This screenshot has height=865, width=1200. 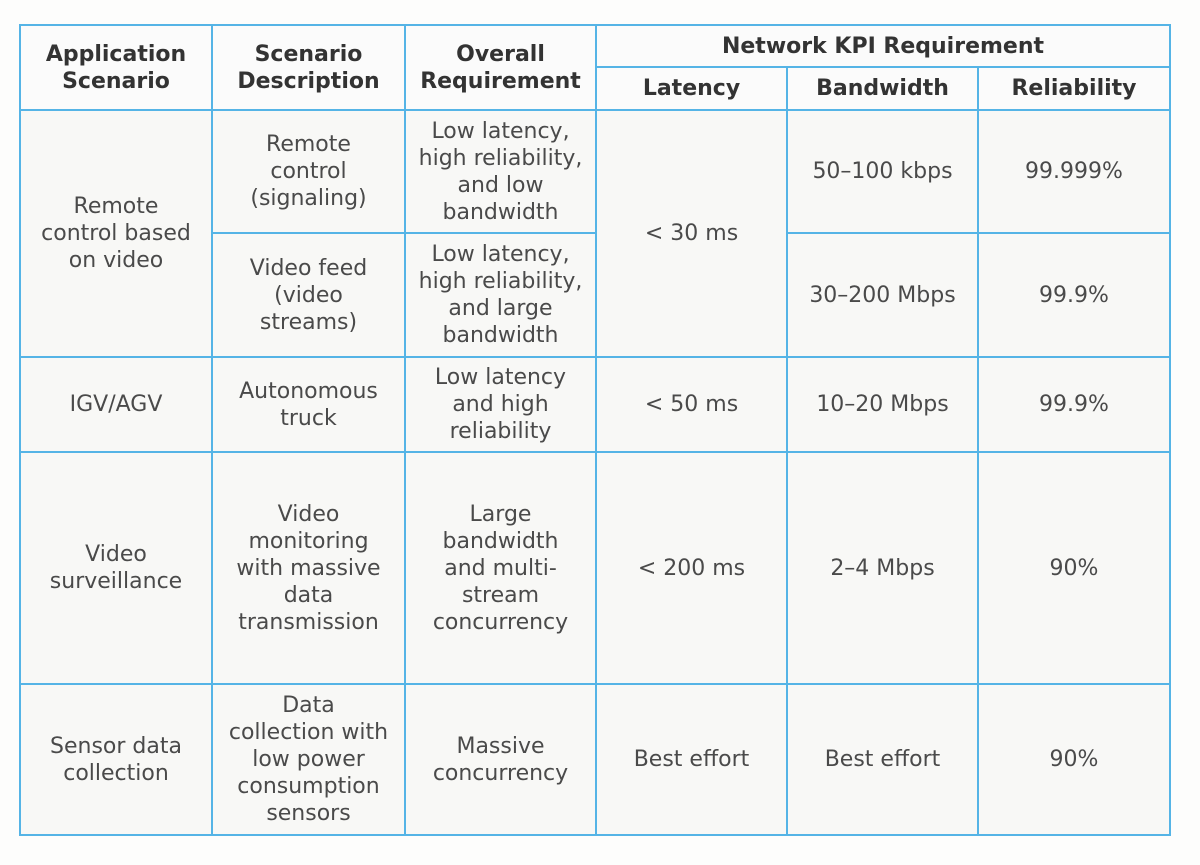 What do you see at coordinates (500, 185) in the screenshot?
I see `cell-text: and low` at bounding box center [500, 185].